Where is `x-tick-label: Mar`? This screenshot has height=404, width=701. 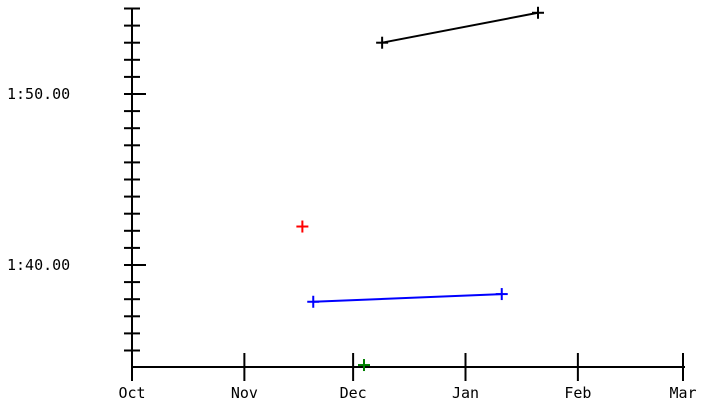
x-tick-label: Mar is located at coordinates (682, 393).